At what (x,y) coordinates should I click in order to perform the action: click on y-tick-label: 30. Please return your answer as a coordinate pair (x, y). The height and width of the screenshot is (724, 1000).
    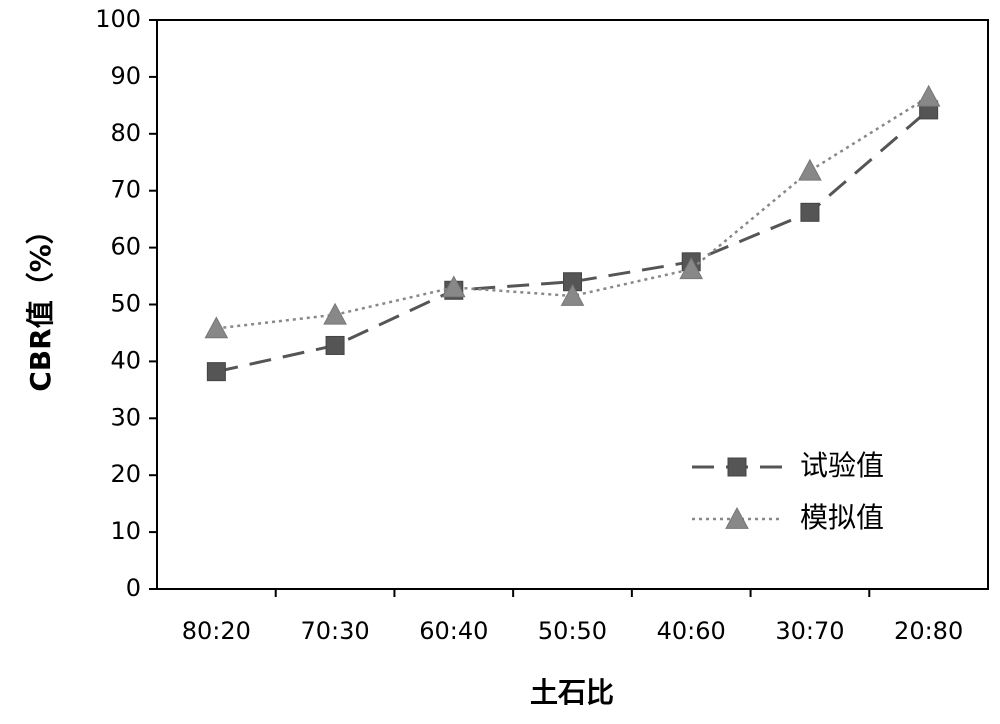
    Looking at the image, I should click on (125, 417).